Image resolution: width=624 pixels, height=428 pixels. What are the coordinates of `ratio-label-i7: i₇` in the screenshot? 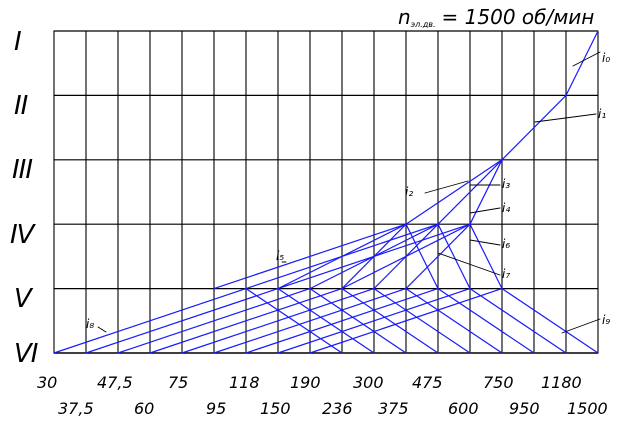 It's located at (506, 274).